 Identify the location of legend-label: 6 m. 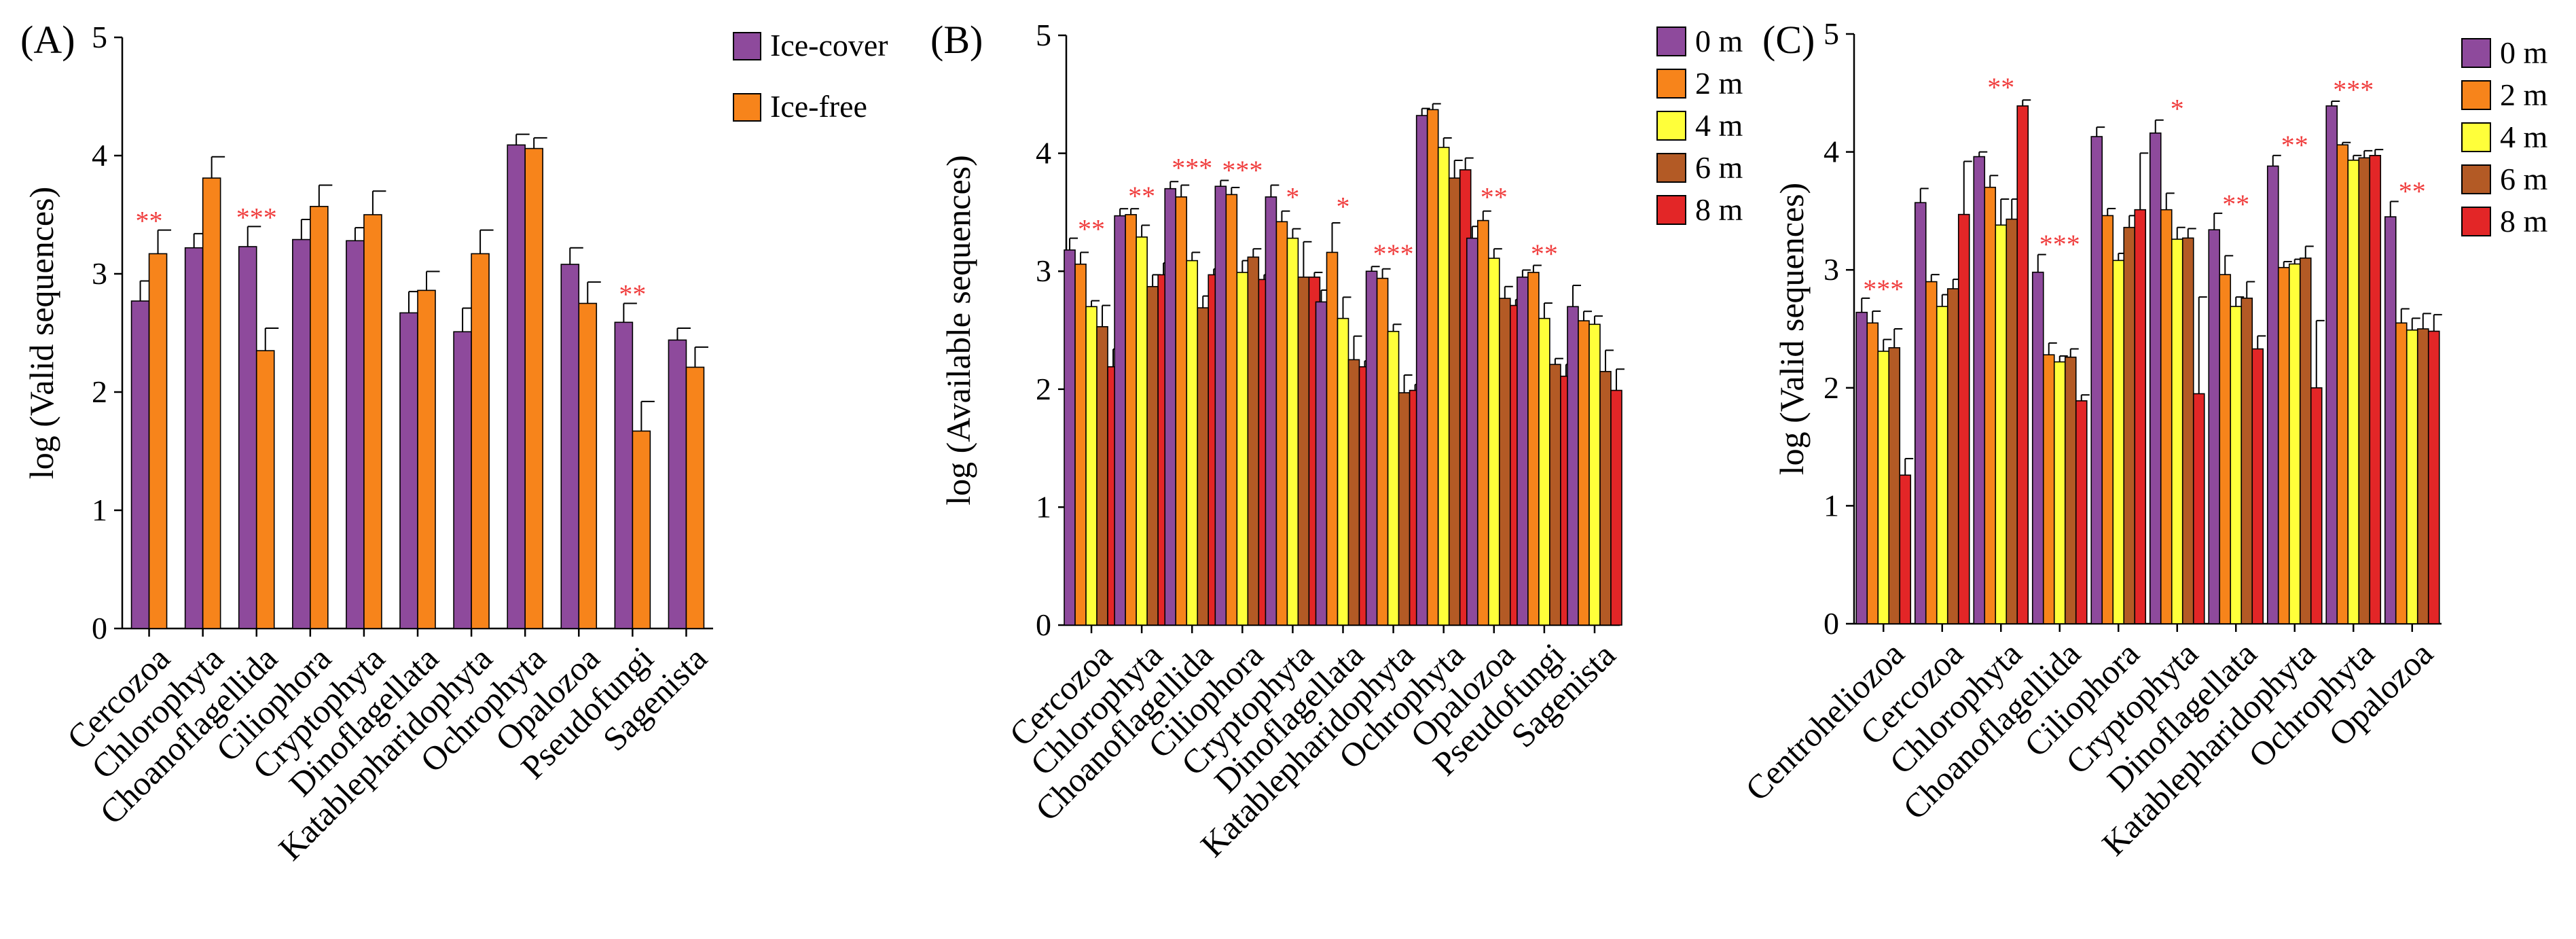
(1719, 167).